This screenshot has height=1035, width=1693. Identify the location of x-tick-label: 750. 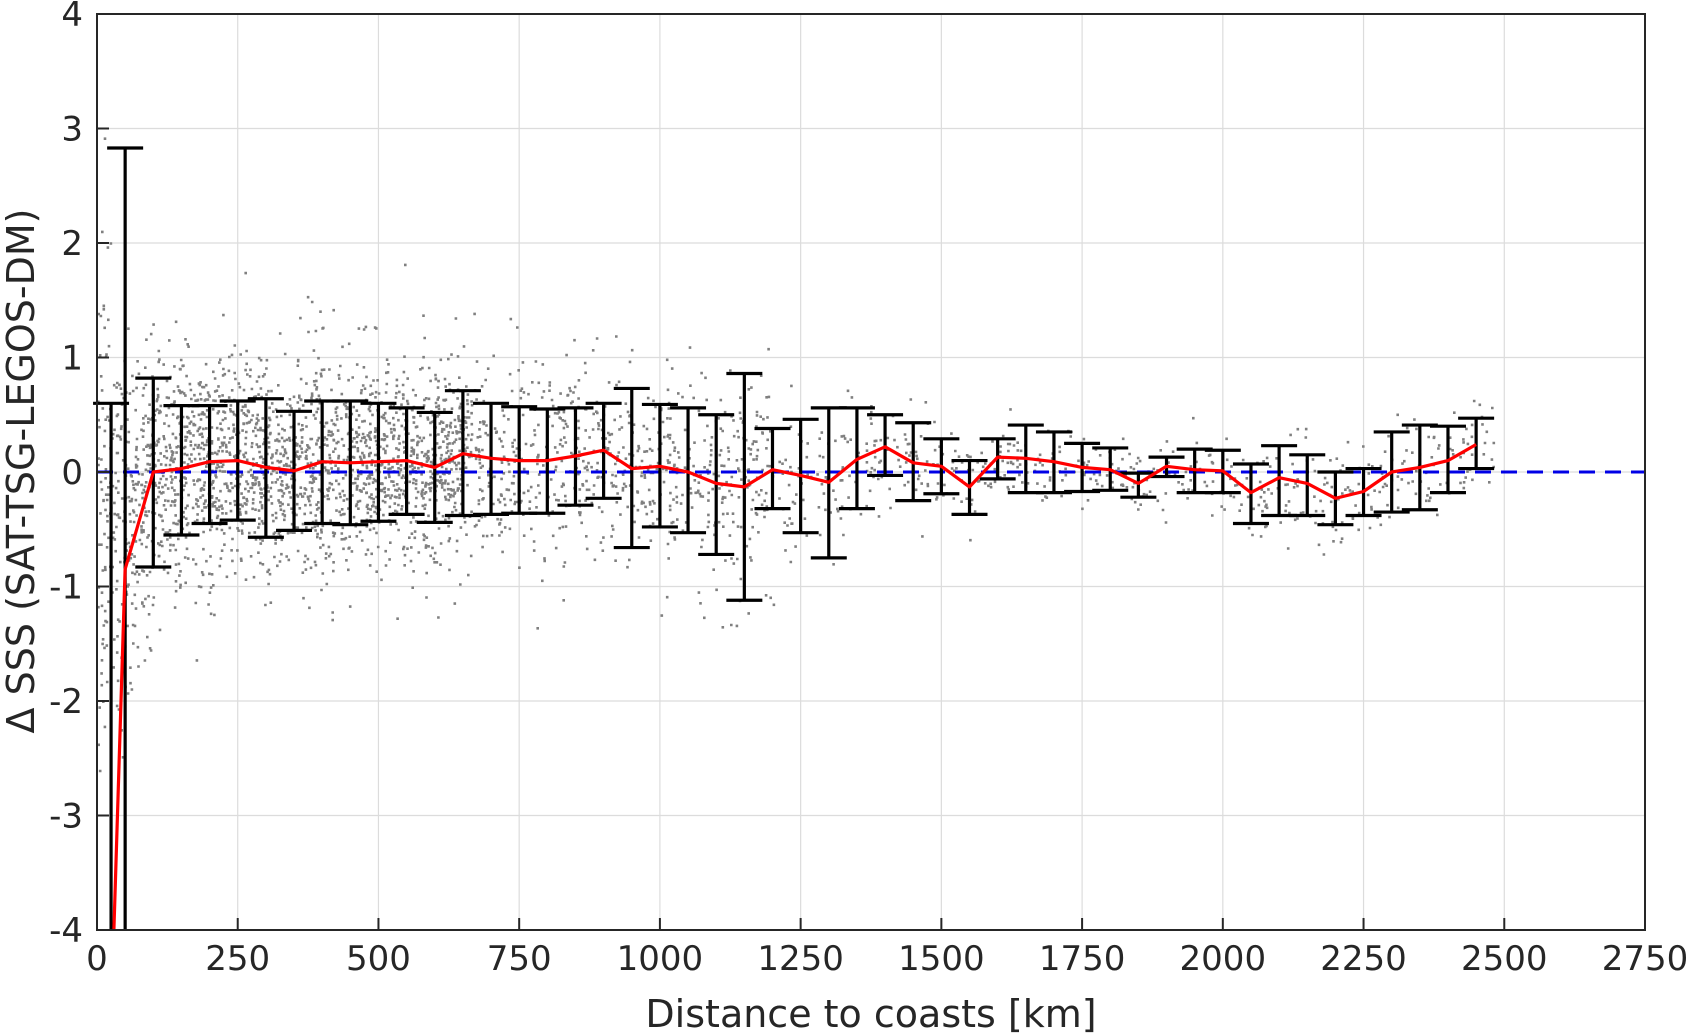
(519, 959).